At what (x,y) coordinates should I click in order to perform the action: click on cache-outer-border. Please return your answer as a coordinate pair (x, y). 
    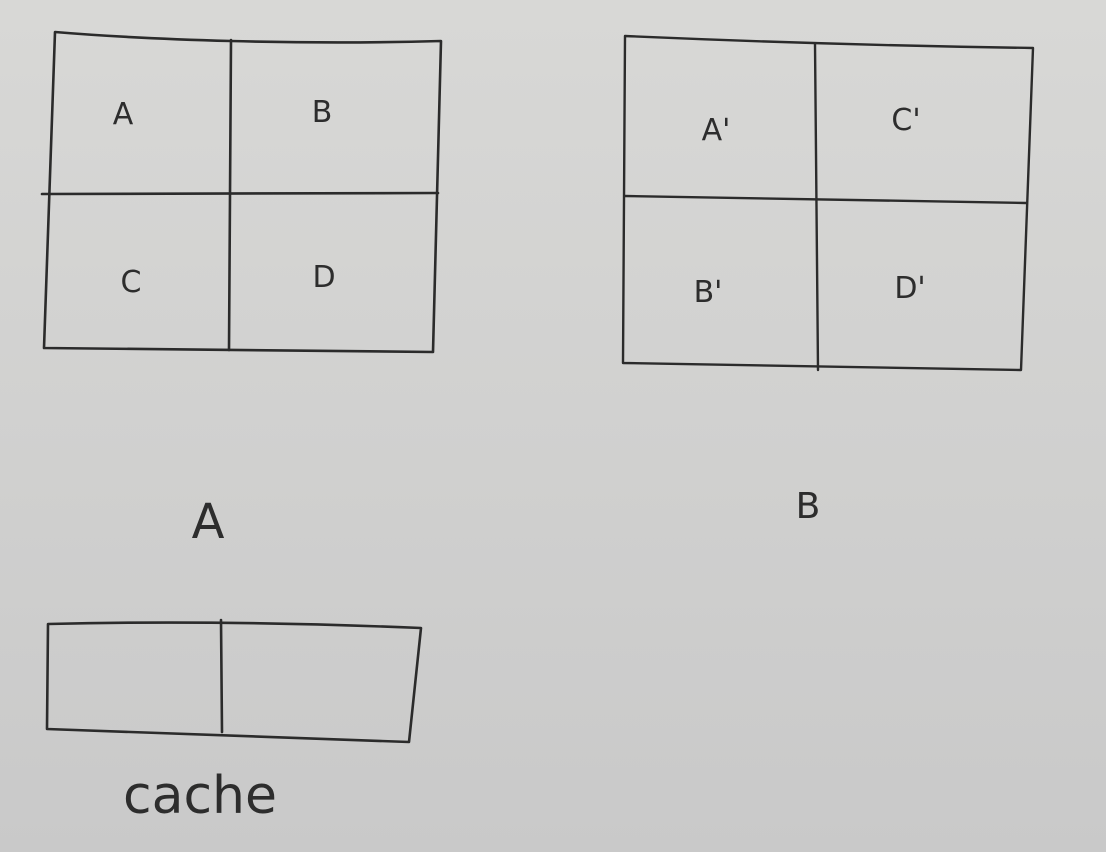
    Looking at the image, I should click on (234, 682).